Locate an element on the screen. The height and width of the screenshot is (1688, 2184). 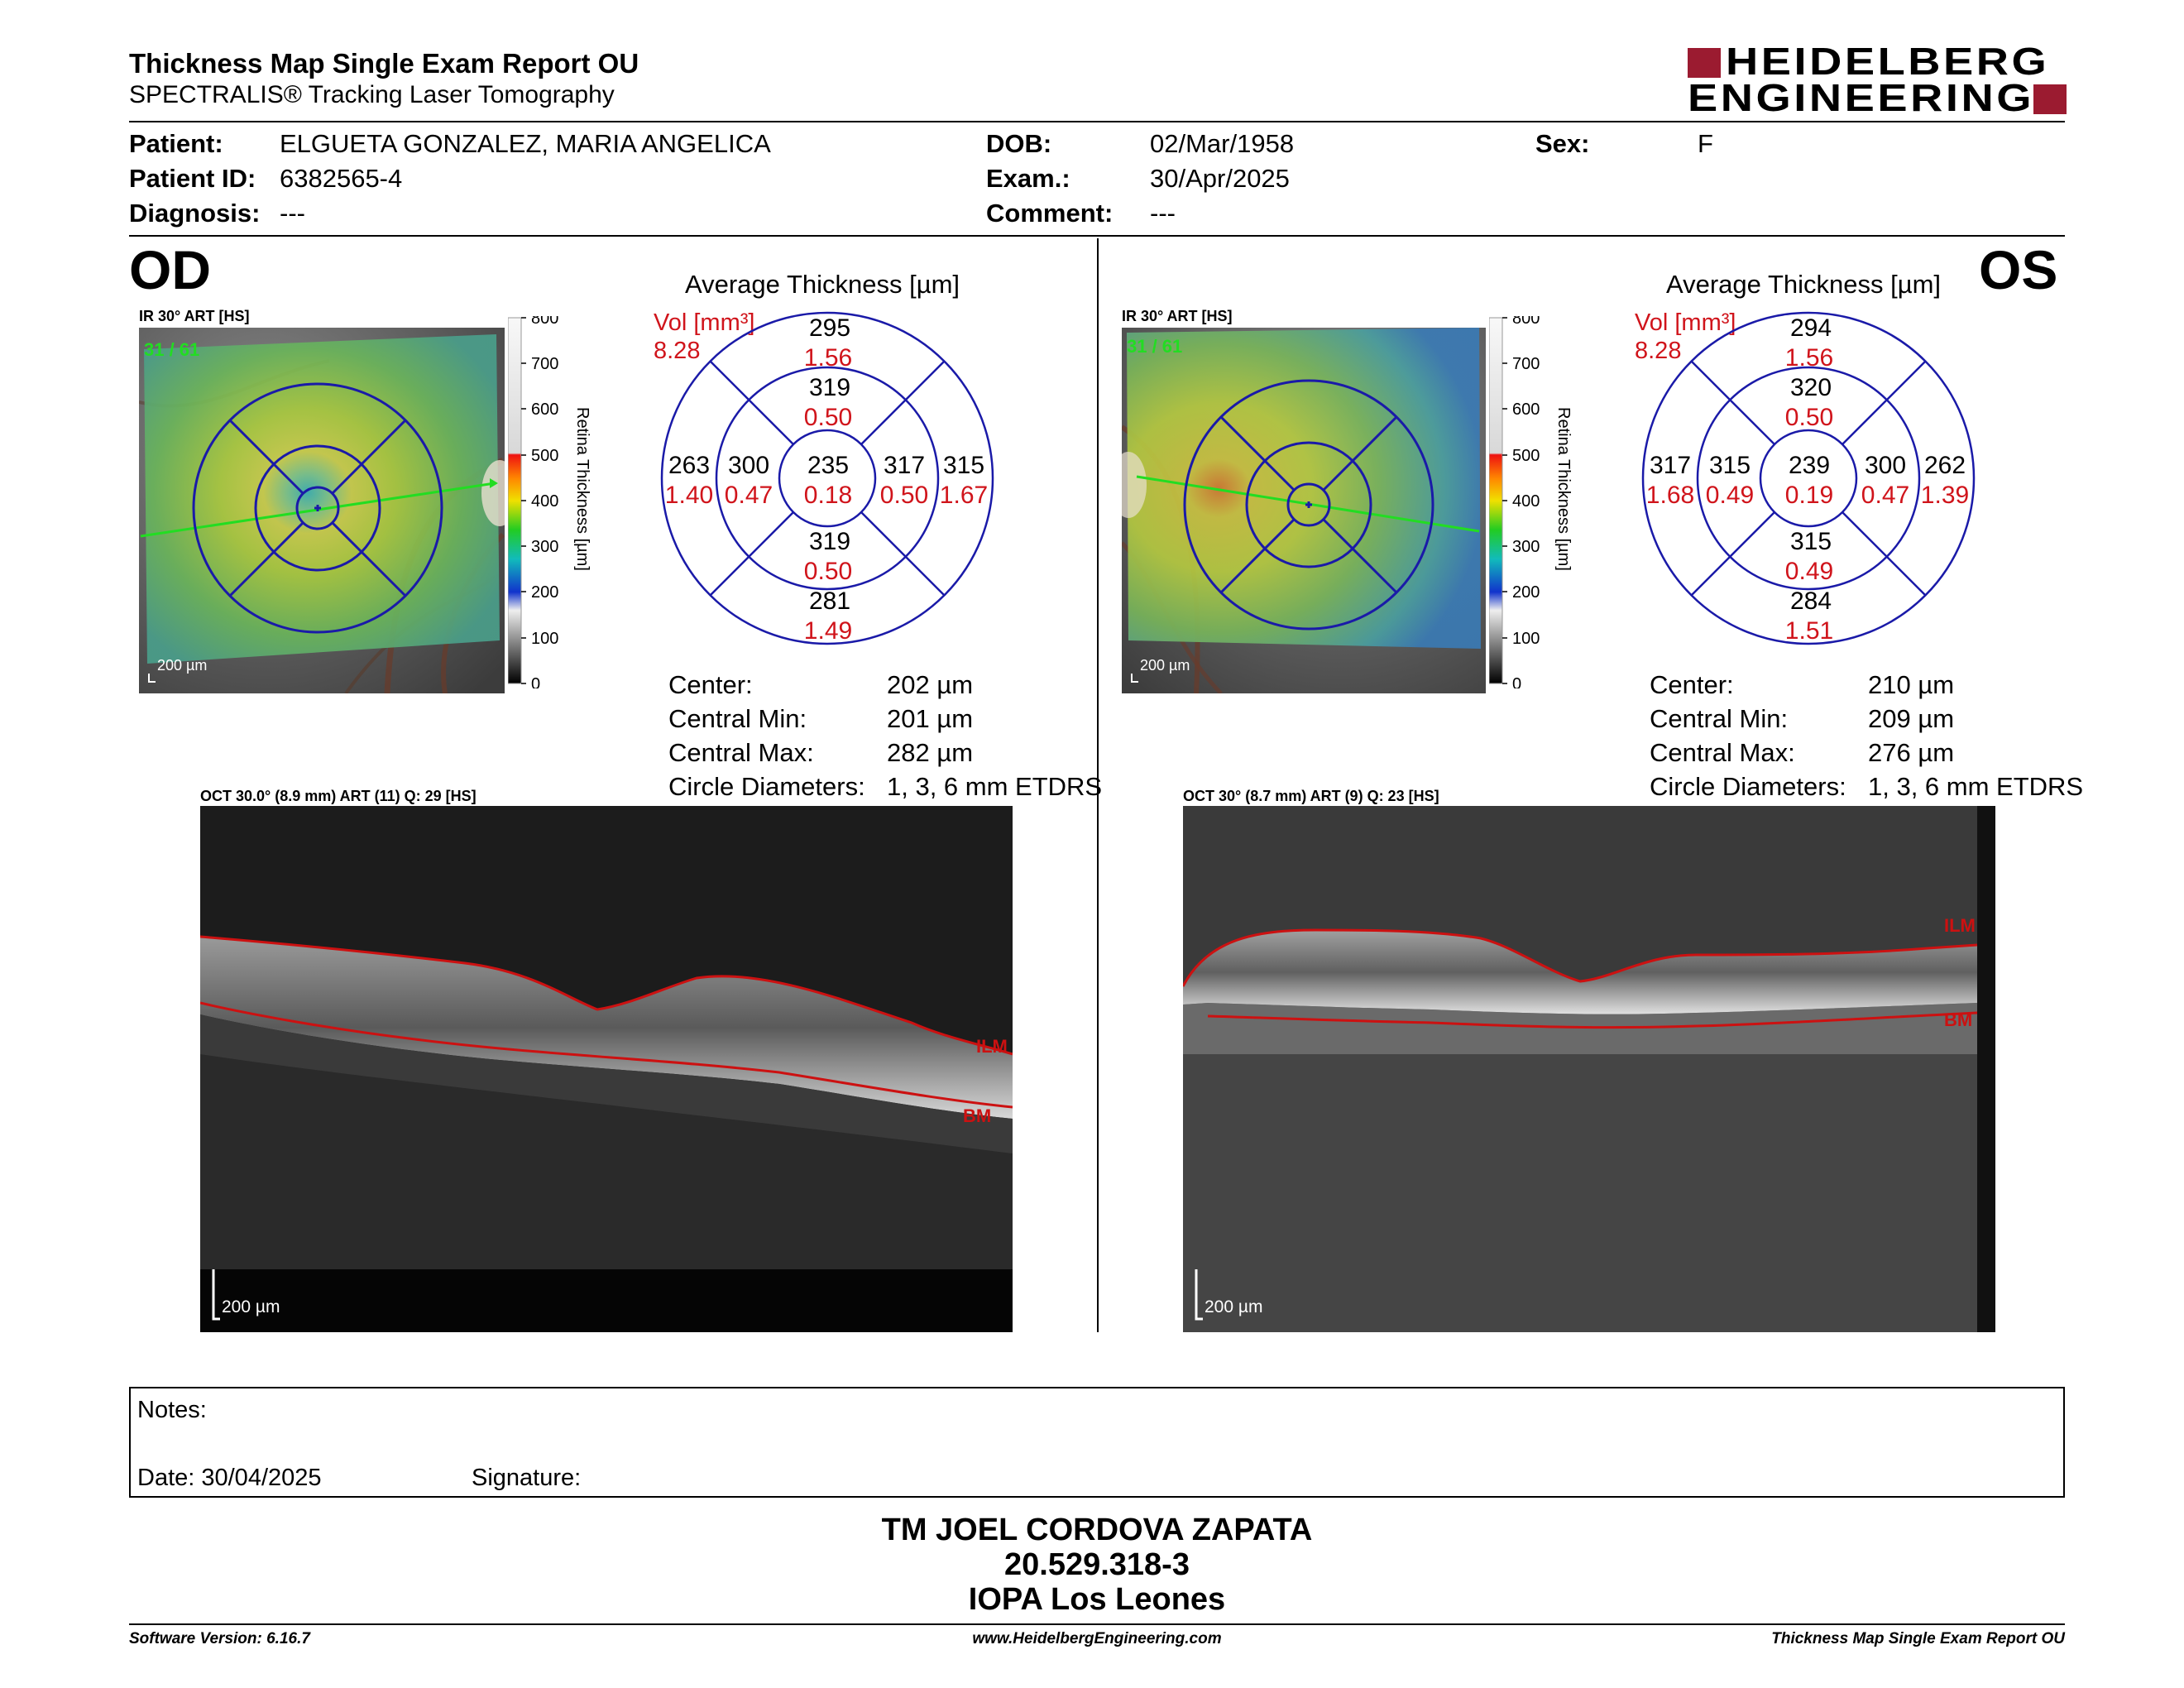
od-oct-bscan: ILM BM 200 µm is located at coordinates (606, 1069).